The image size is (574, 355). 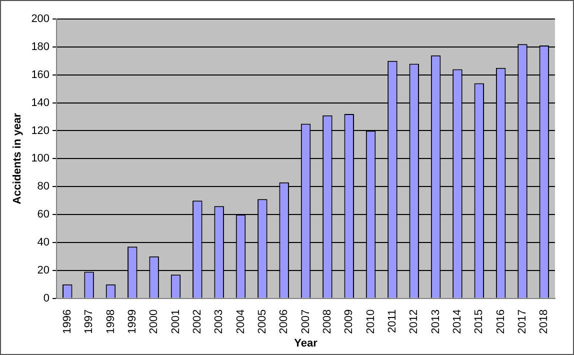 I want to click on x-tick-label: 1999, so click(x=132, y=321).